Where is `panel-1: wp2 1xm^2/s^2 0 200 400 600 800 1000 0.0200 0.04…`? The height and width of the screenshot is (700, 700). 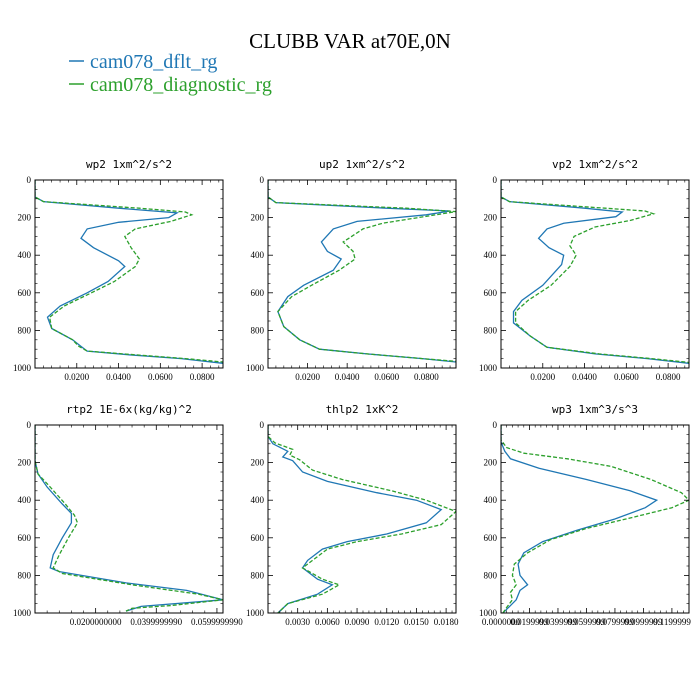 panel-1: wp2 1xm^2/s^2 0 200 400 600 800 1000 0.0200 0.04… is located at coordinates (118, 270).